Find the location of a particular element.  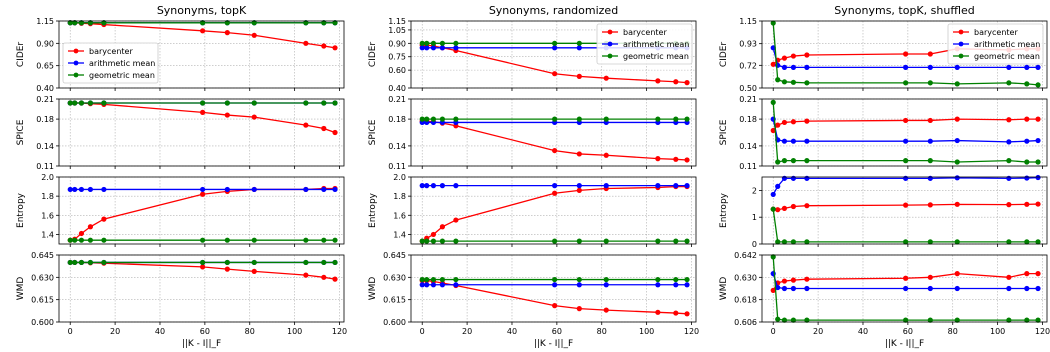

y-tick-label: 1.6 is located at coordinates (399, 215).